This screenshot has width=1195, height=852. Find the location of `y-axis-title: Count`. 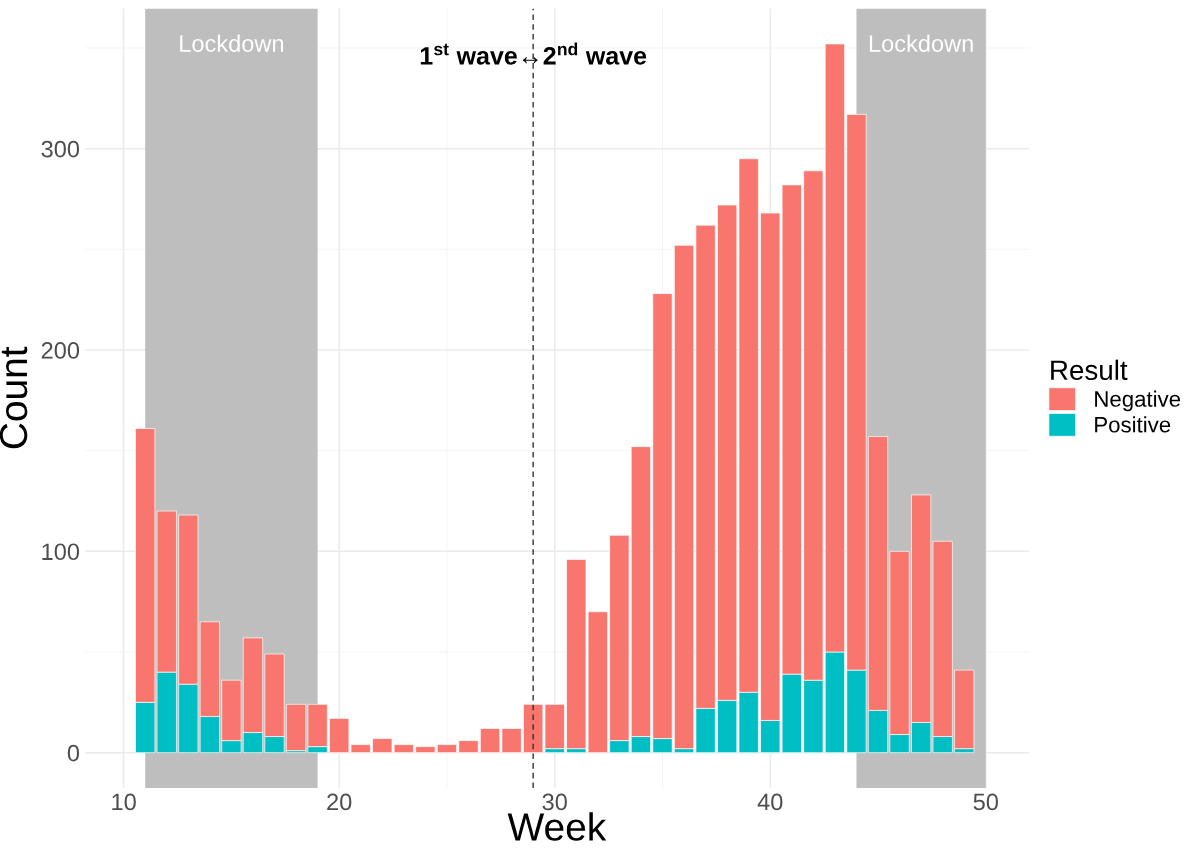

y-axis-title: Count is located at coordinates (14, 397).